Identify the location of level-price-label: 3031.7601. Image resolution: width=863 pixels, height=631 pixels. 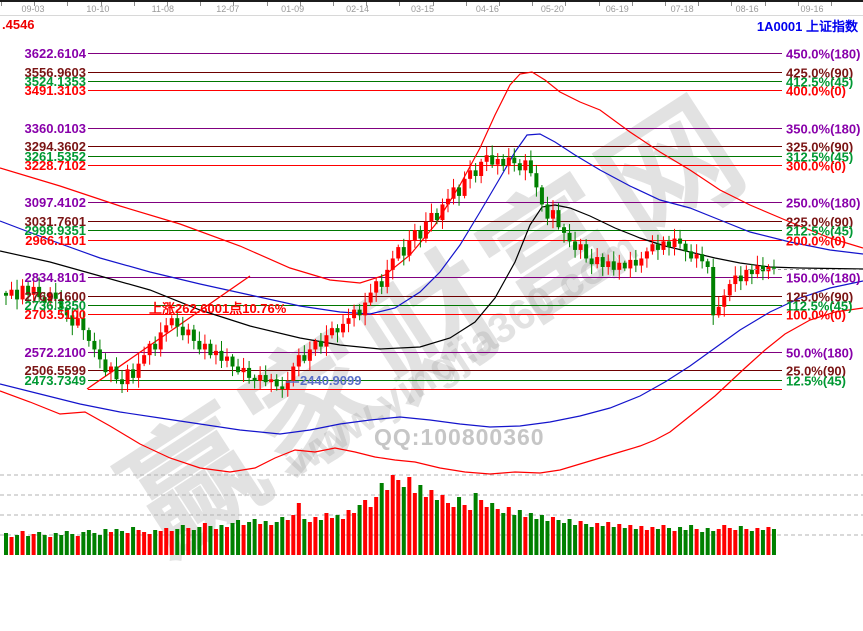
(55, 221).